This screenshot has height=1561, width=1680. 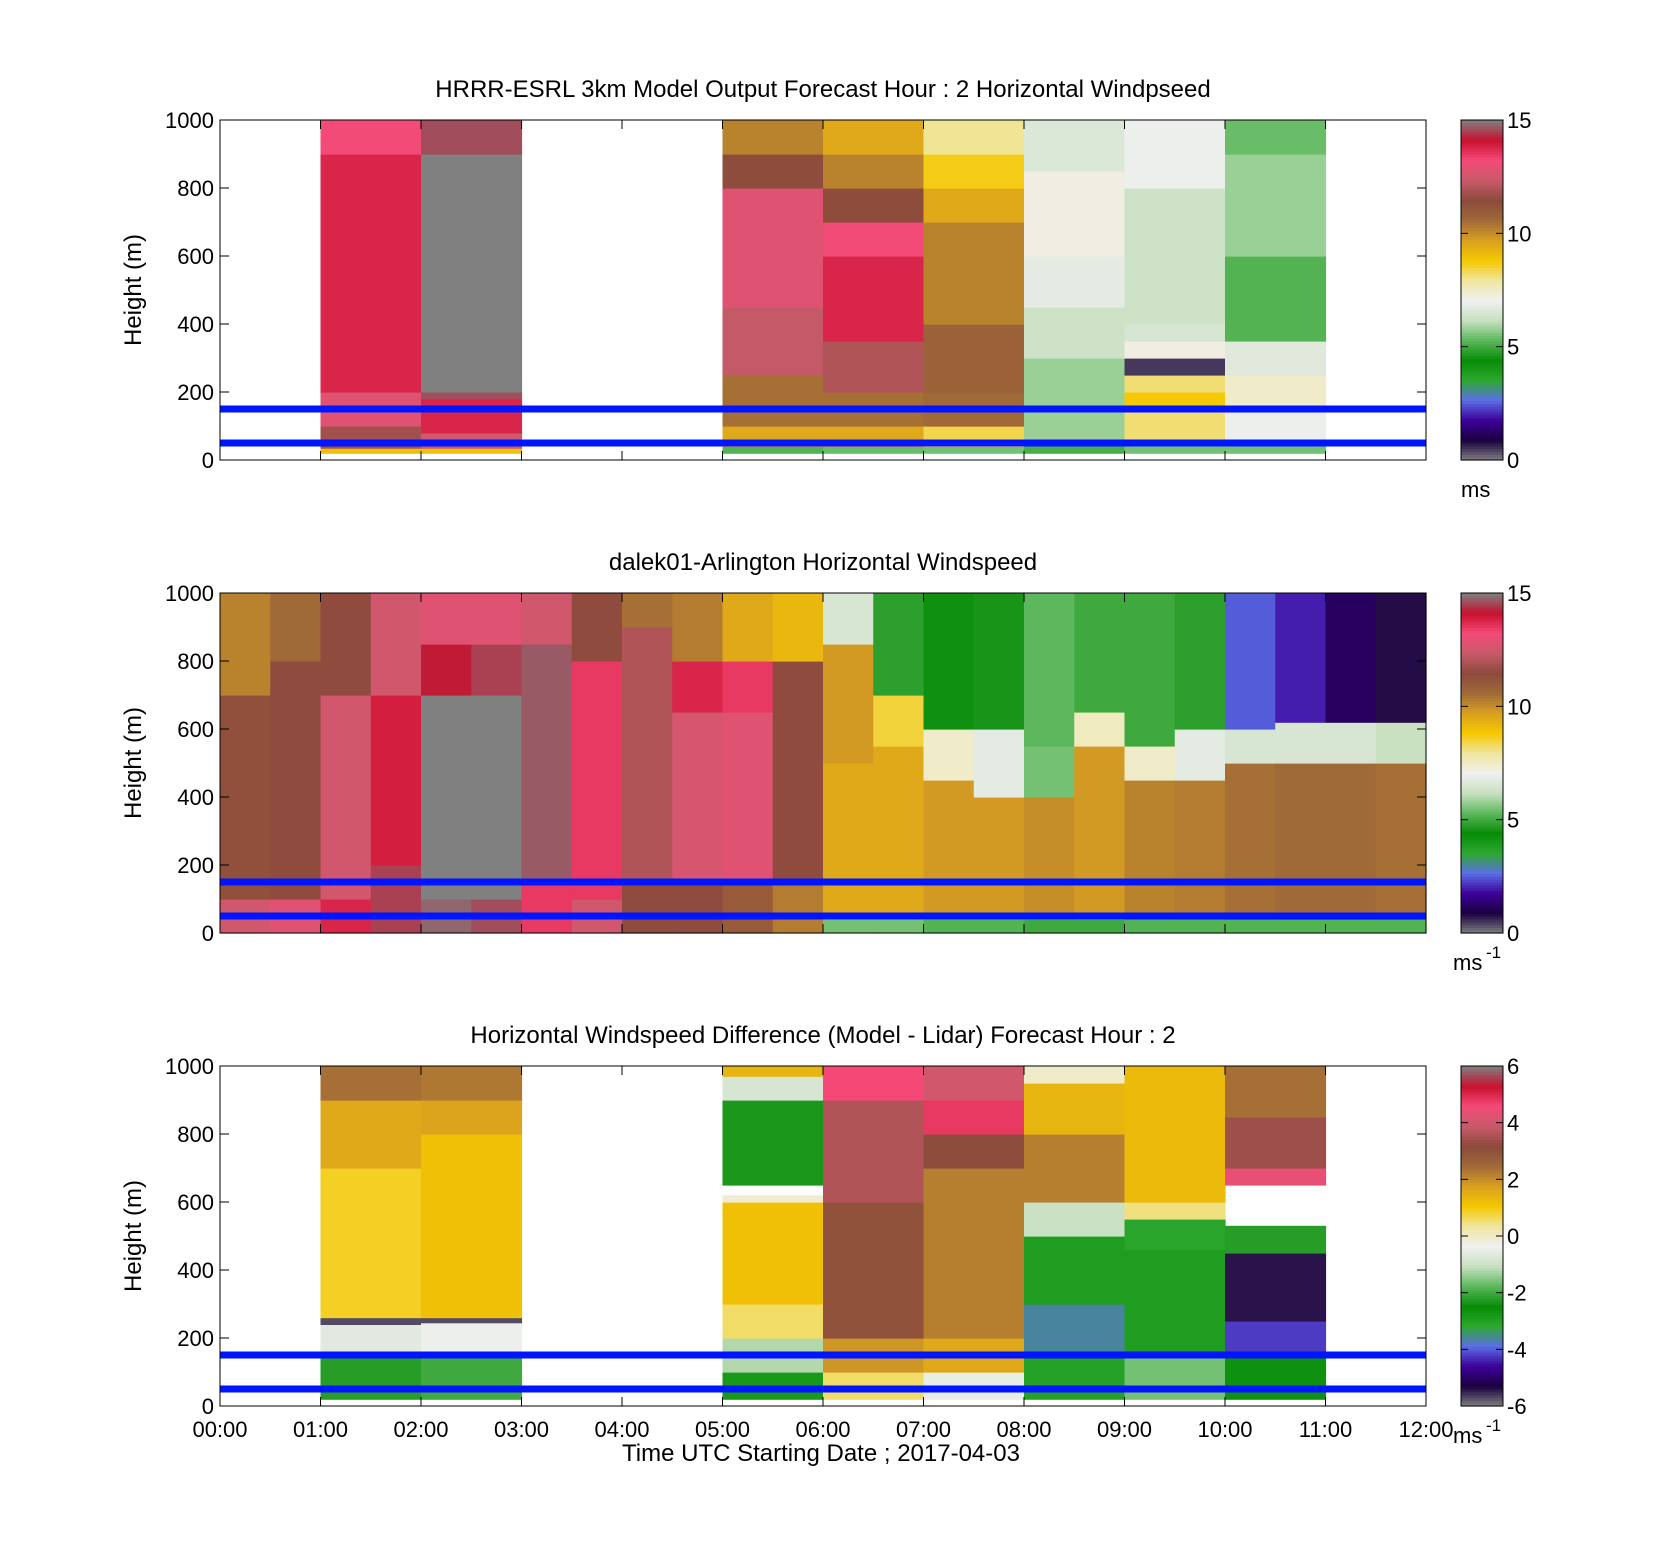 What do you see at coordinates (195, 729) in the screenshot?
I see `y-tick-label: 600` at bounding box center [195, 729].